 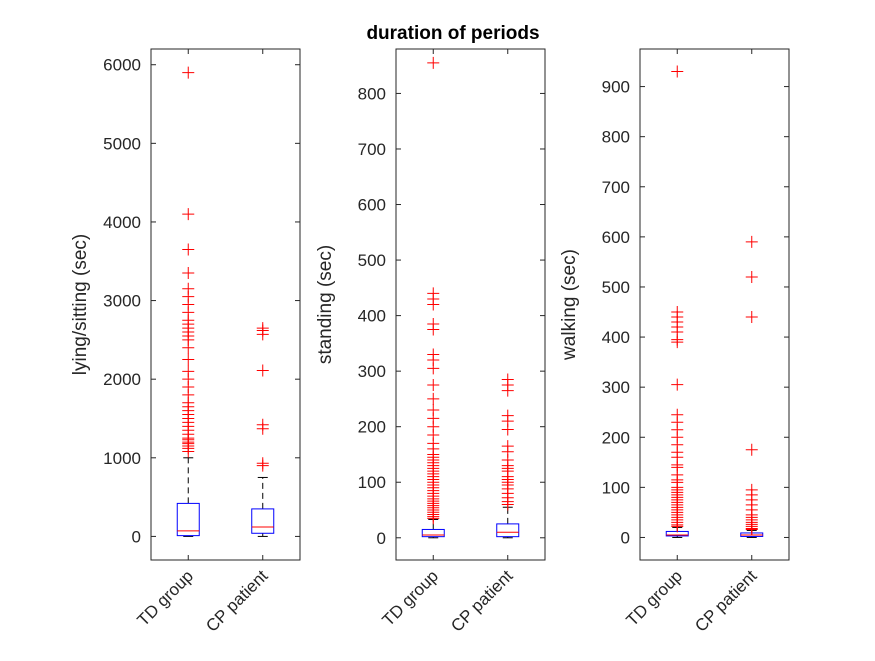 I want to click on y-tick-label: 2000, so click(x=122, y=379).